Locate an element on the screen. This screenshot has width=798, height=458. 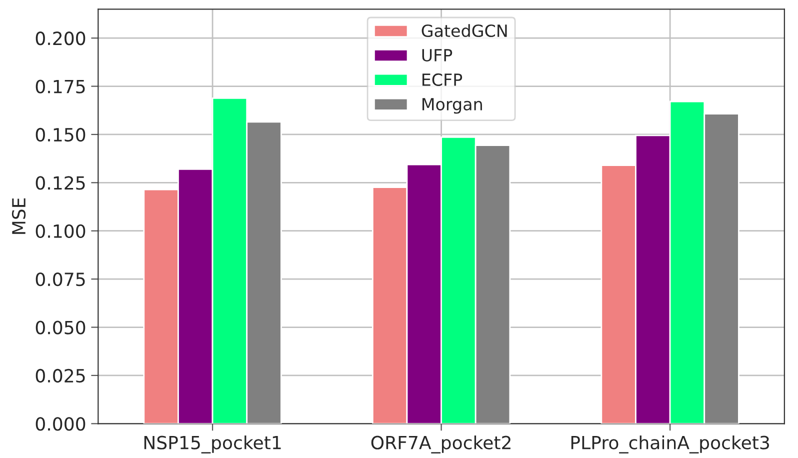
x-tick-label: ORF7A_pocket2 is located at coordinates (440, 444).